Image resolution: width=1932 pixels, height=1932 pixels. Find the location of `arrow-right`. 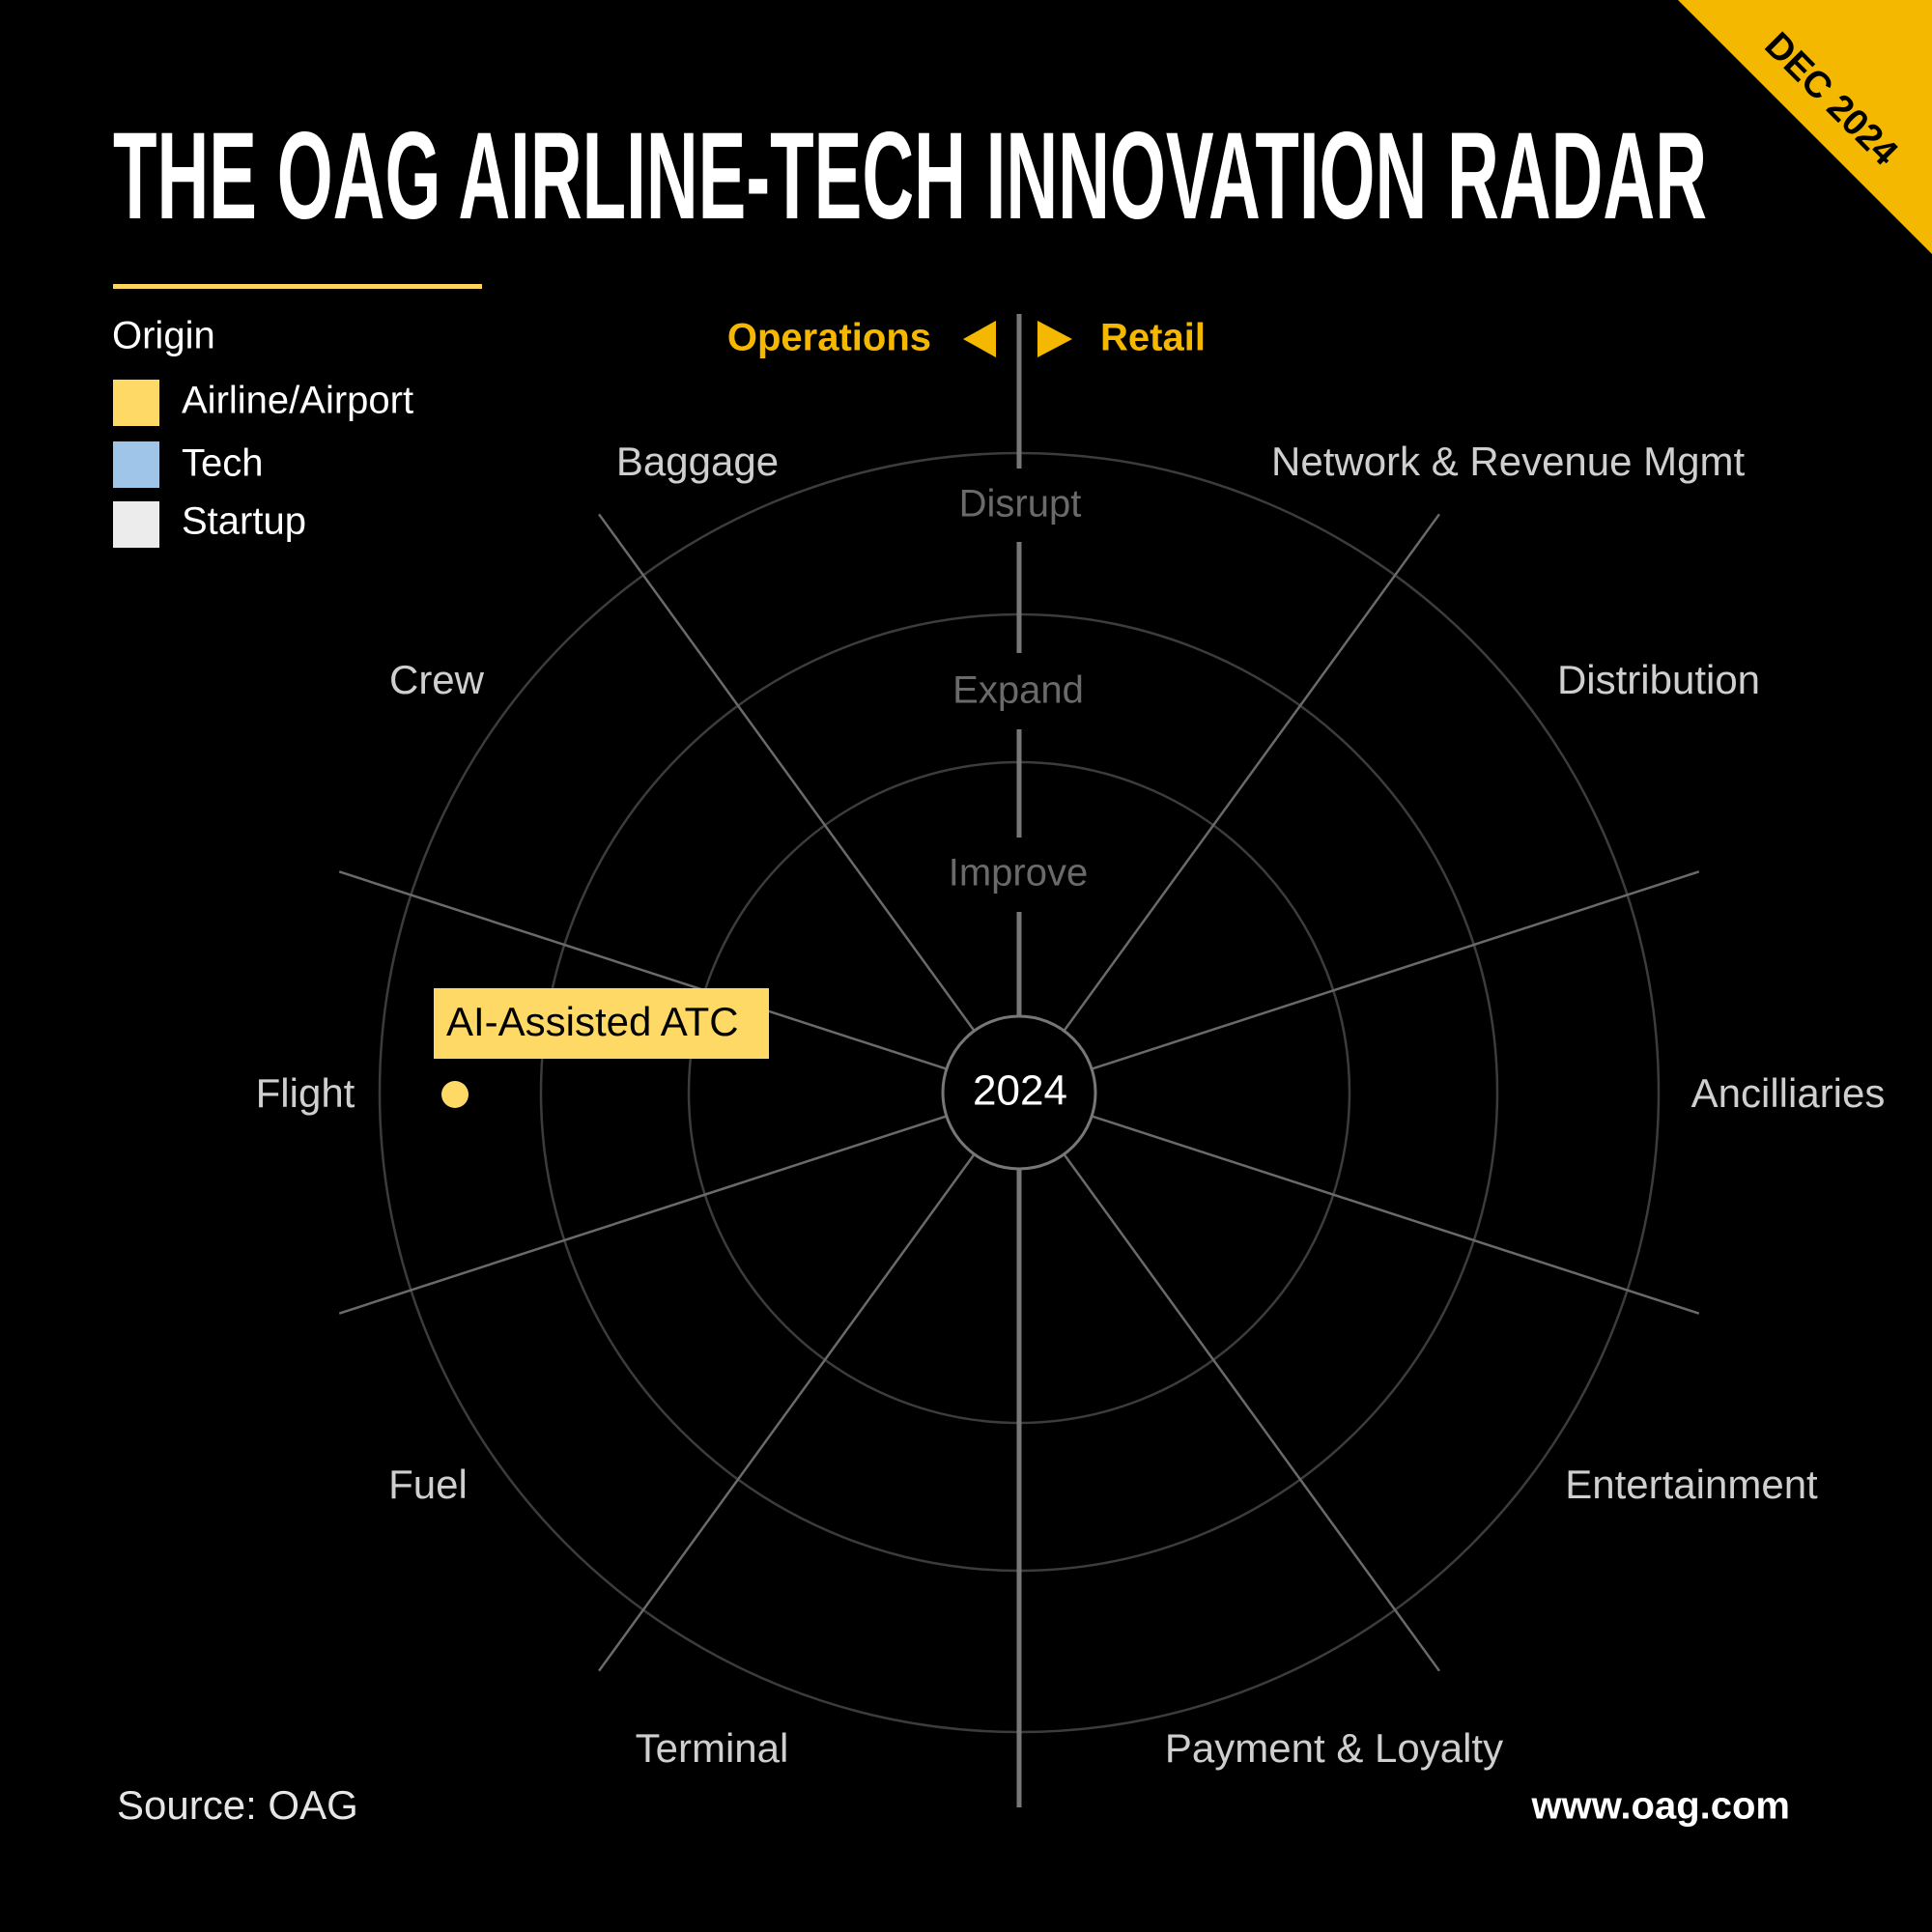

arrow-right is located at coordinates (1054, 339).